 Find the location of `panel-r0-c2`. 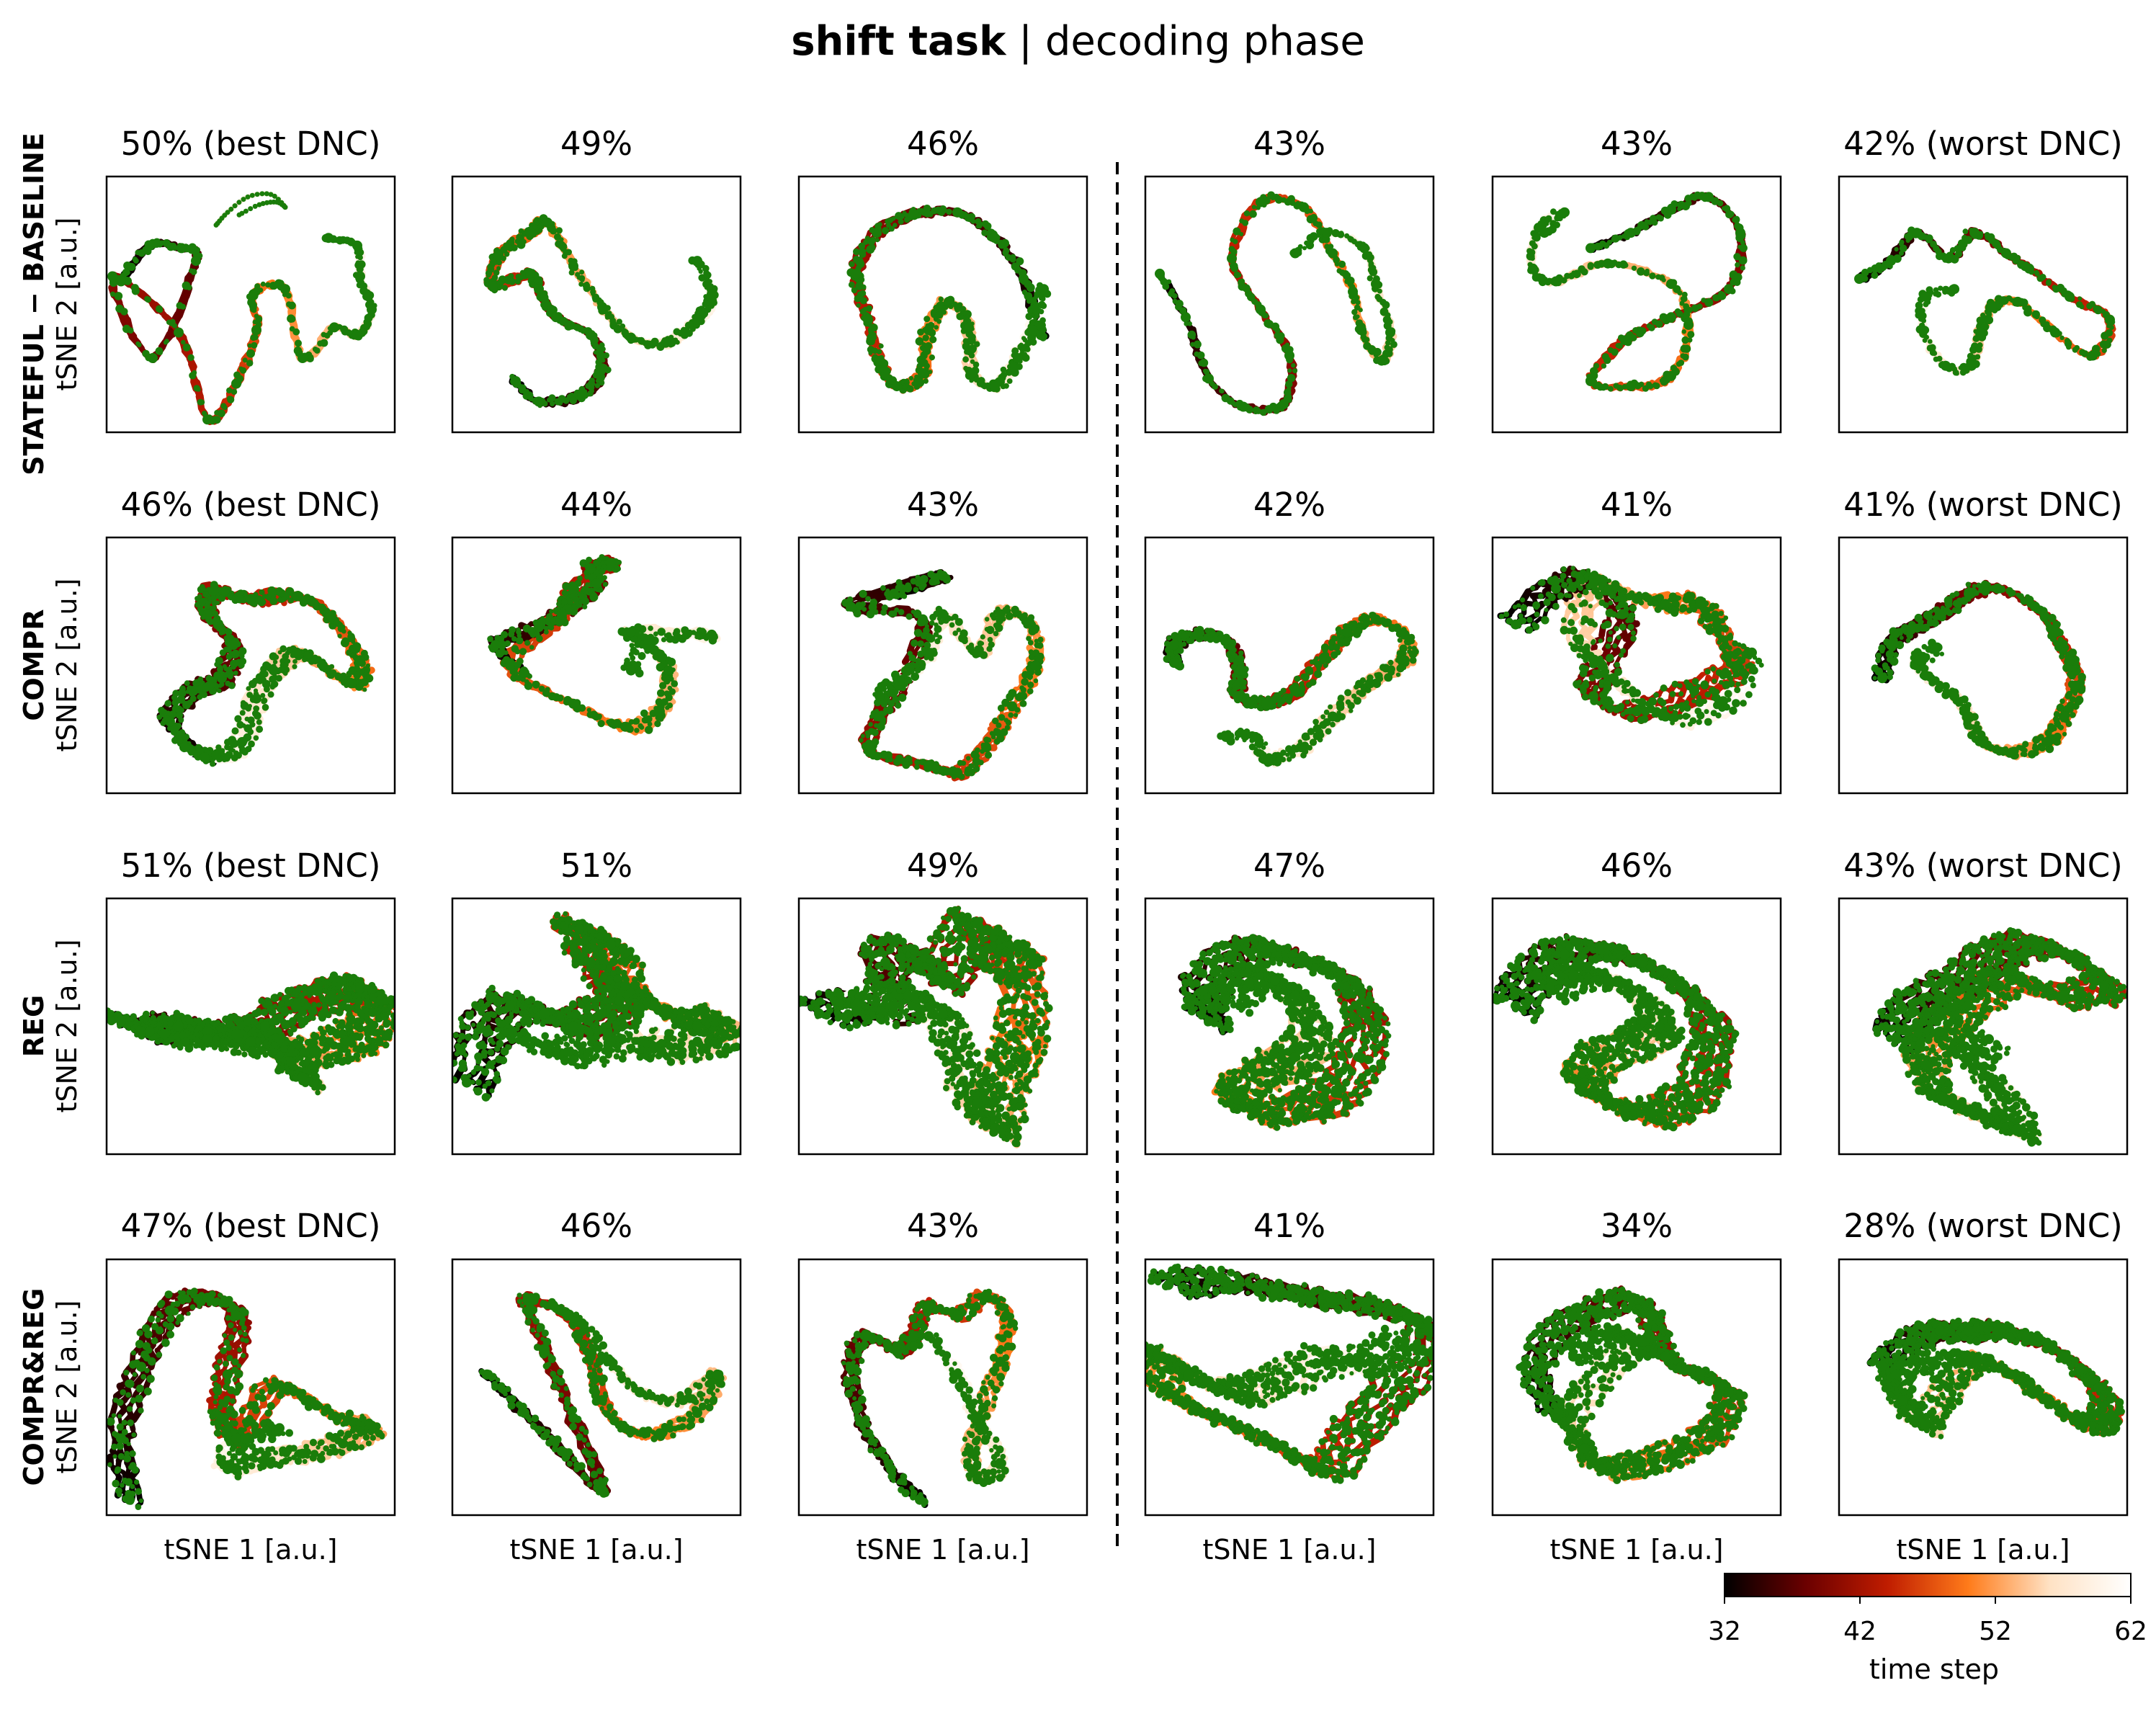

panel-r0-c2 is located at coordinates (942, 305).